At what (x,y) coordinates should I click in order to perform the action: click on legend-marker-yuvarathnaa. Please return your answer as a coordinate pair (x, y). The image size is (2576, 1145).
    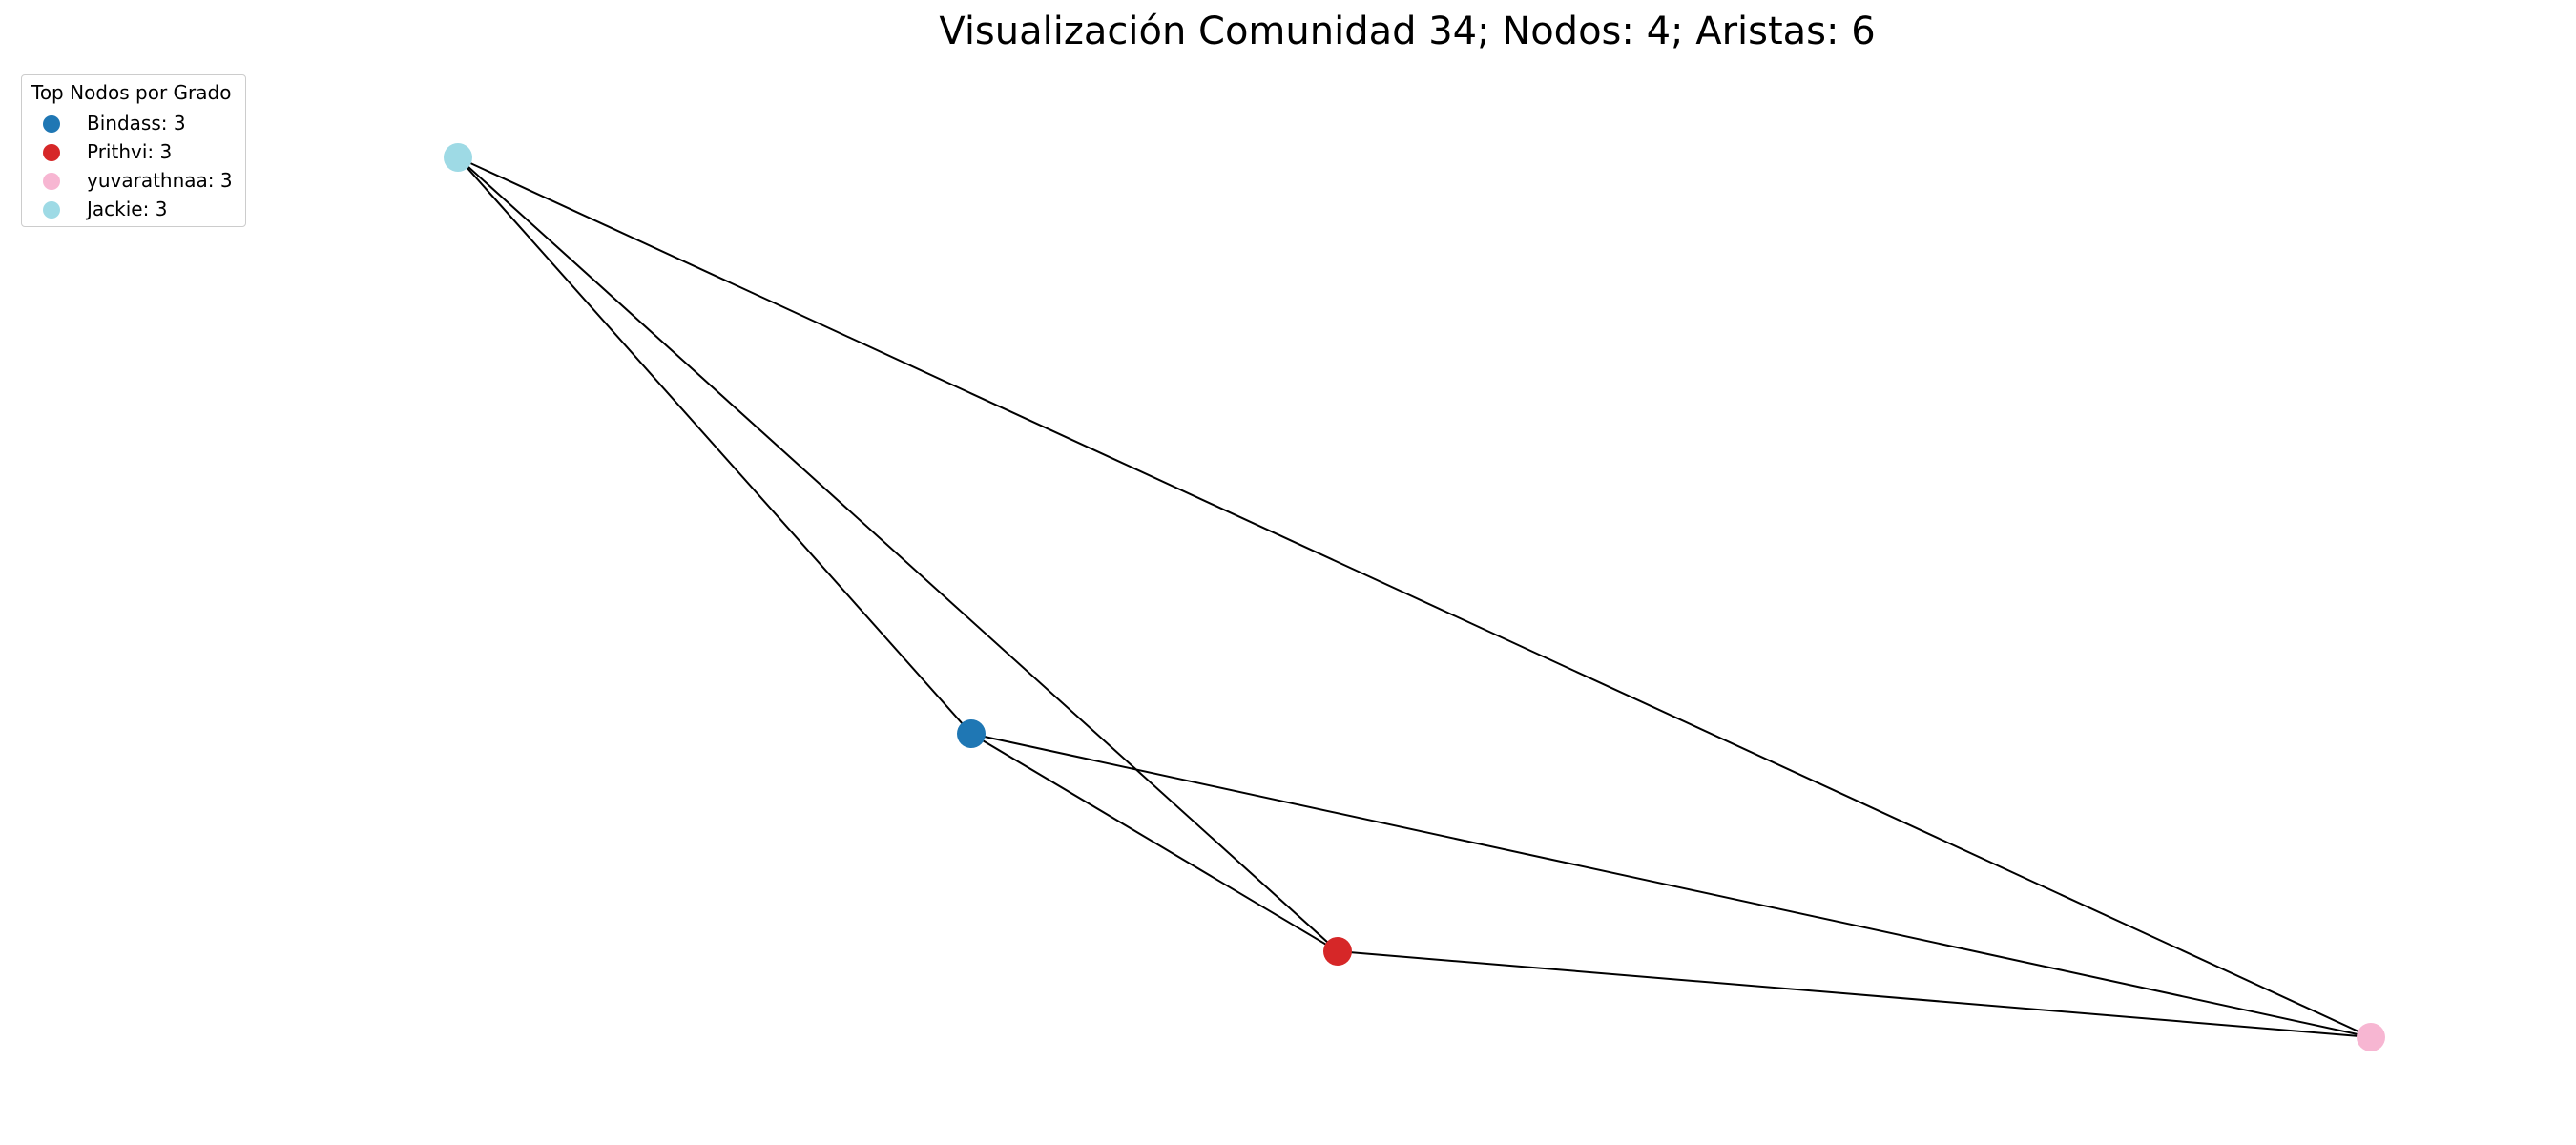
    Looking at the image, I should click on (51, 181).